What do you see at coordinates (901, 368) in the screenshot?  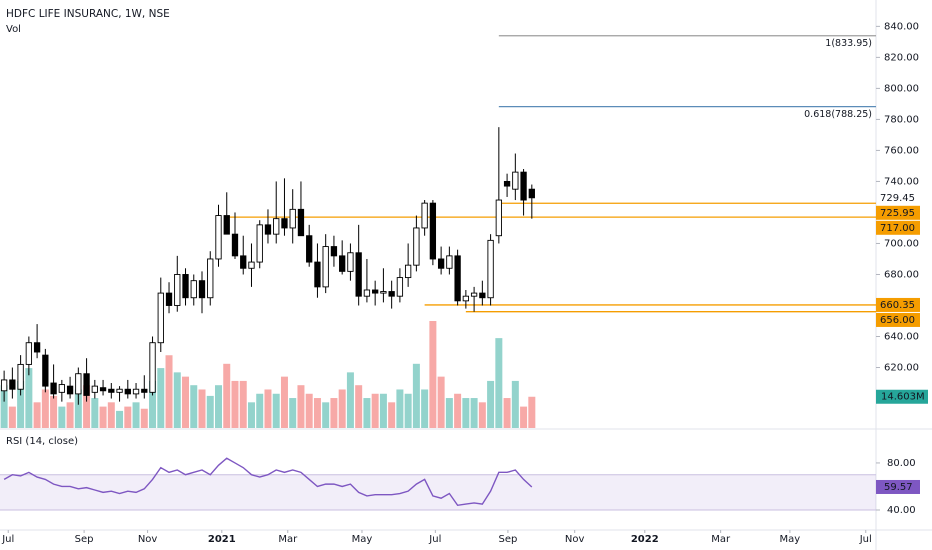 I see `y-tick-label: 620.00` at bounding box center [901, 368].